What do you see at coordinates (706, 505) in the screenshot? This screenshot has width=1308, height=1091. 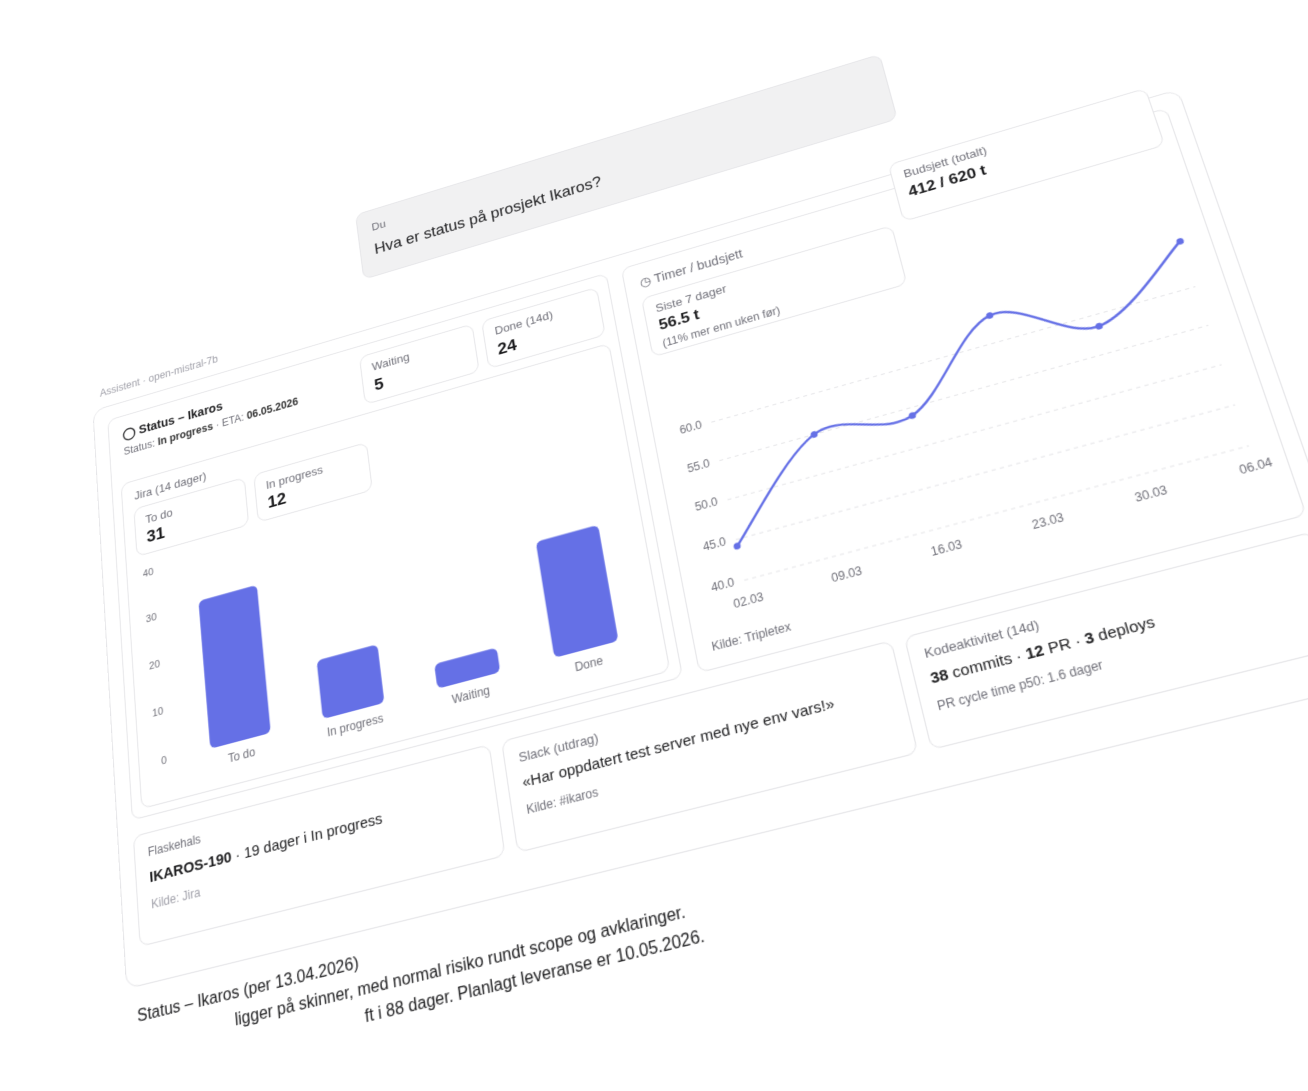 I see `y-tick-label: 50.0` at bounding box center [706, 505].